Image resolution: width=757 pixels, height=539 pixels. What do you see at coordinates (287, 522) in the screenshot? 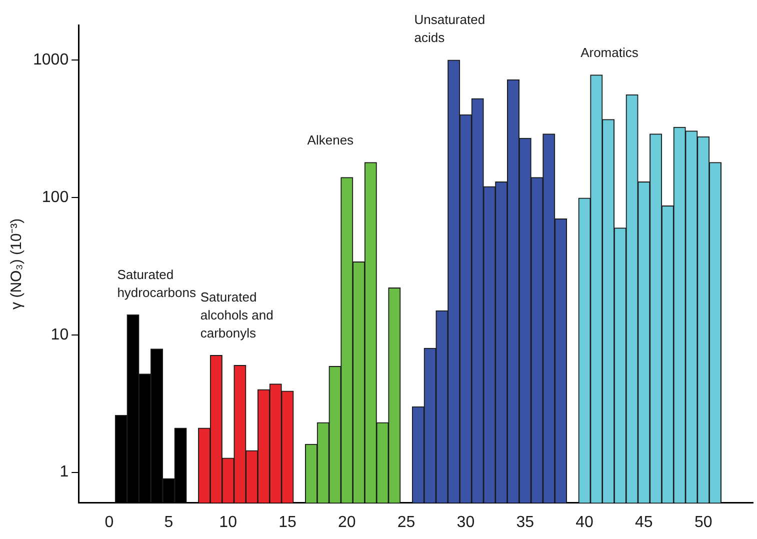
I see `x-tick-label: 15` at bounding box center [287, 522].